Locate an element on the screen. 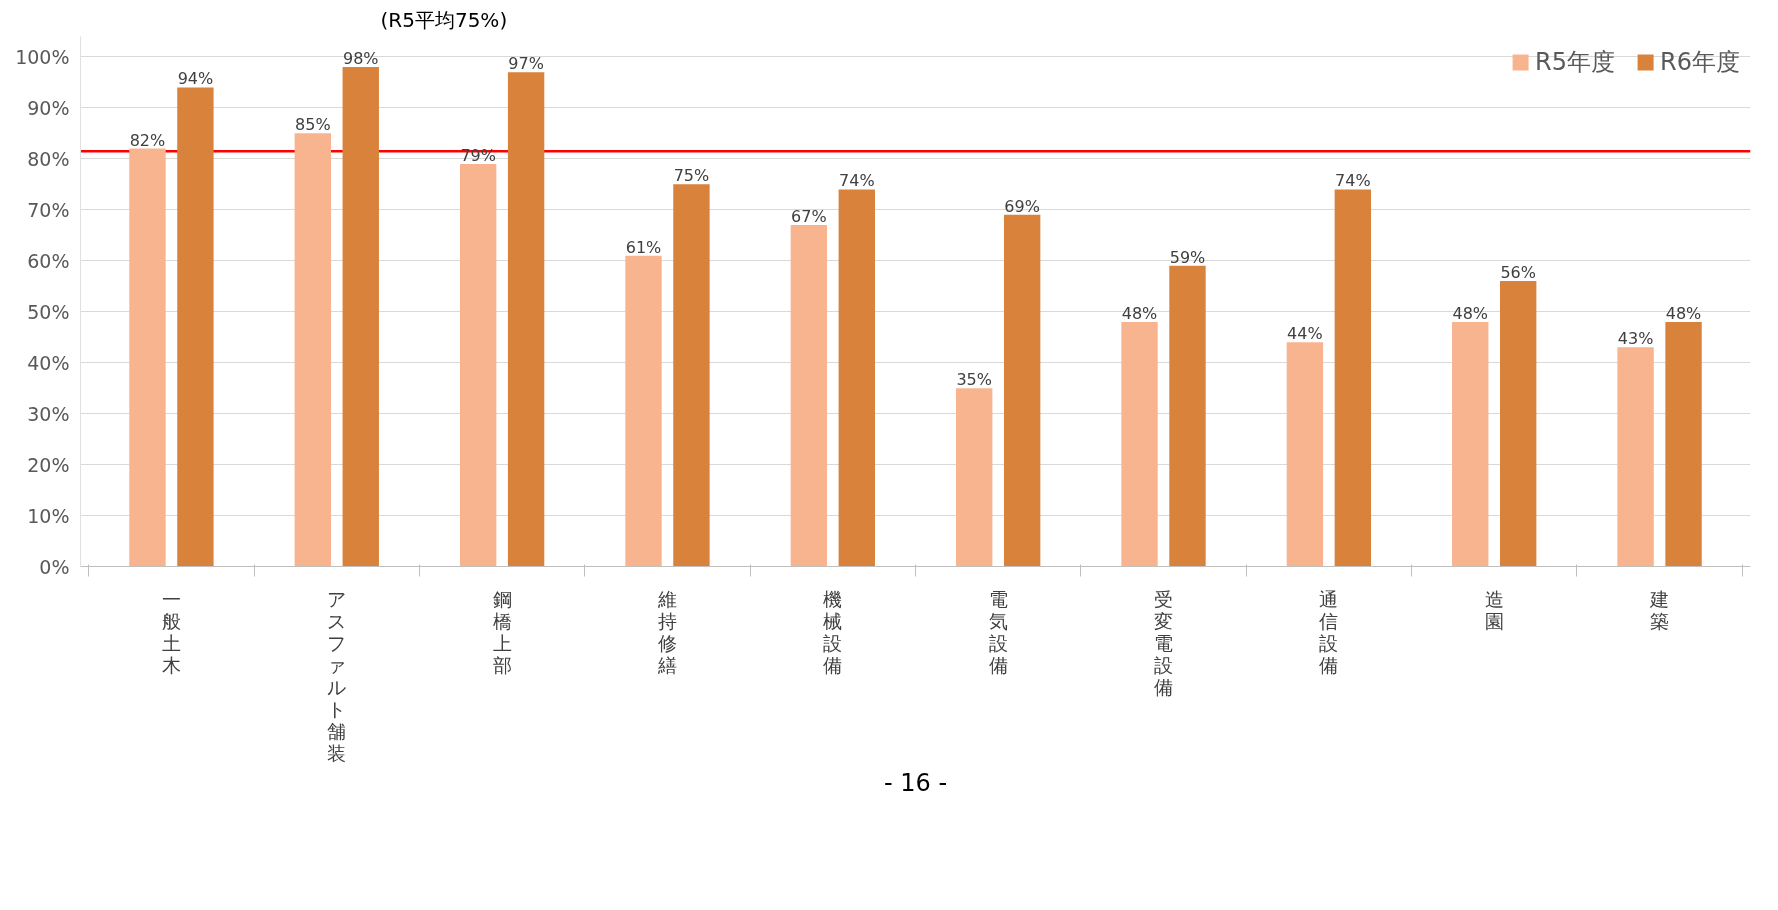 Image resolution: width=1778 pixels, height=910 pixels. legend-label: R5年度 is located at coordinates (1575, 62).